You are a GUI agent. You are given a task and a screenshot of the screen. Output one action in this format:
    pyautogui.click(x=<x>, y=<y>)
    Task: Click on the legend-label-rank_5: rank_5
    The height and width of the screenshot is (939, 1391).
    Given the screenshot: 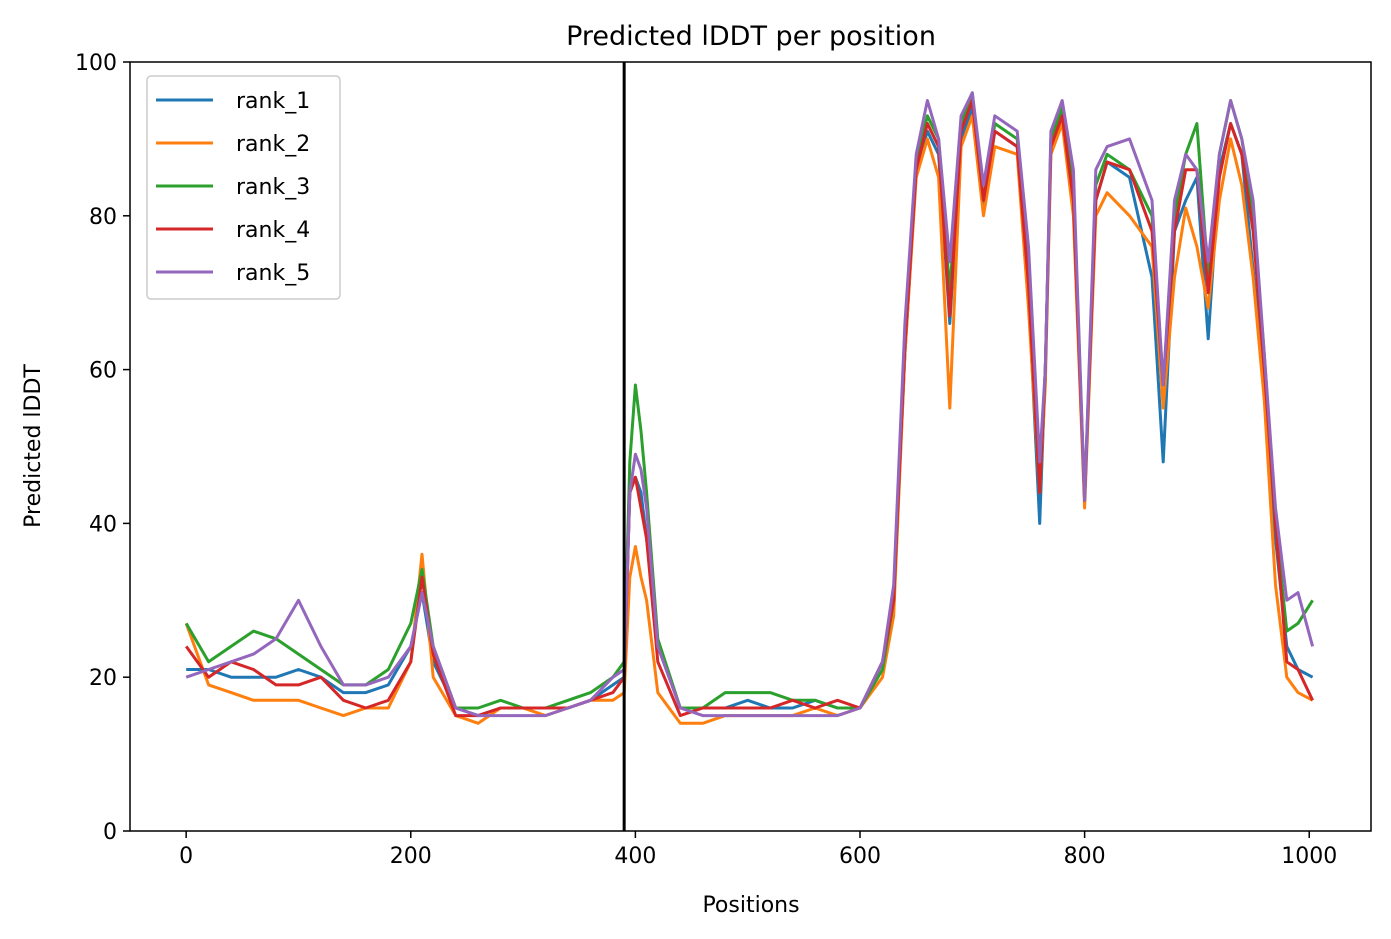 What is the action you would take?
    pyautogui.click(x=273, y=273)
    